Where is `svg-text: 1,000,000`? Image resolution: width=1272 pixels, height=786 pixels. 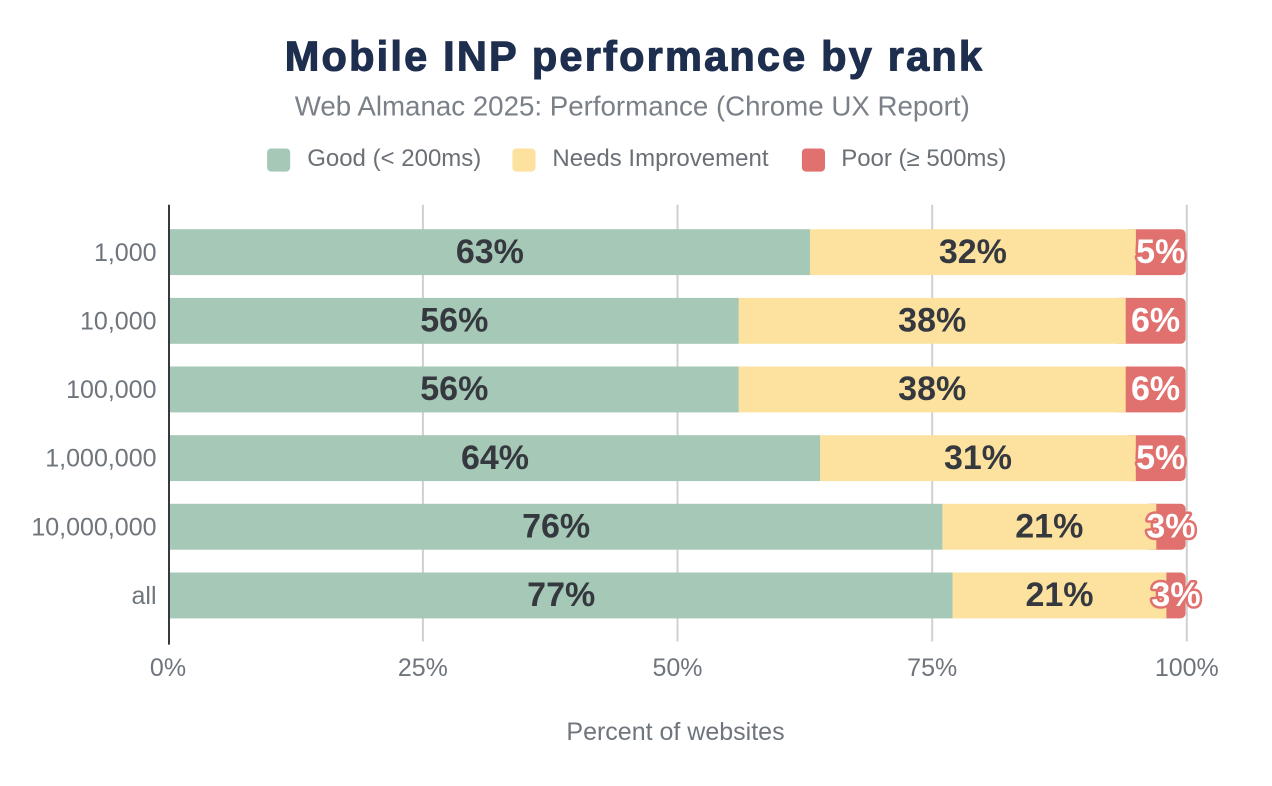
svg-text: 1,000,000 is located at coordinates (100, 459).